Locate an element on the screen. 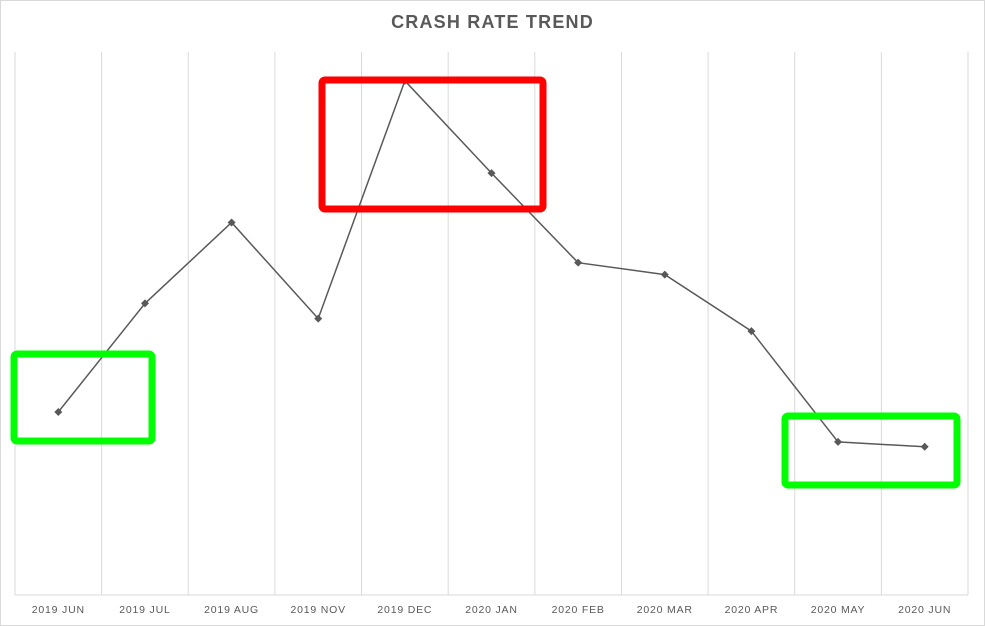 This screenshot has height=626, width=985. data-point-2019-nov is located at coordinates (318, 318).